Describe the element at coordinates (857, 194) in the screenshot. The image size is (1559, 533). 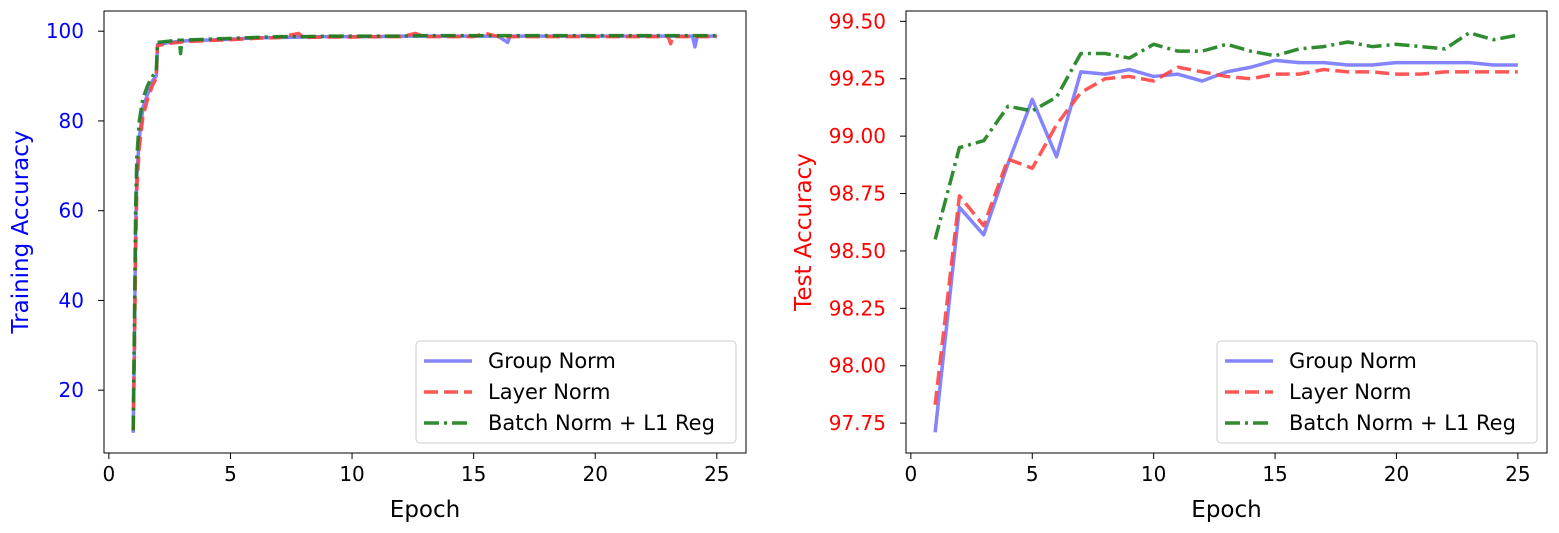
I see `y-tick-label: 98.75` at that location.